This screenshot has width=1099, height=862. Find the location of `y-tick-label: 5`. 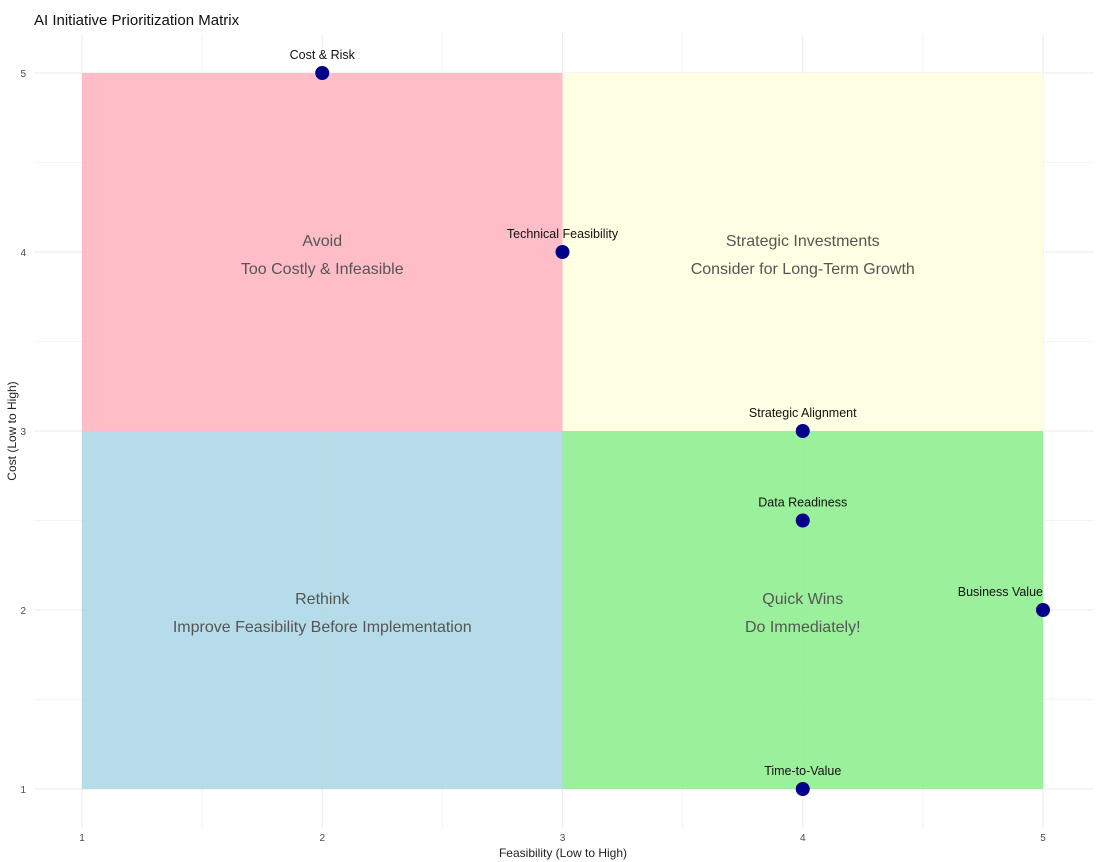

y-tick-label: 5 is located at coordinates (23, 74).